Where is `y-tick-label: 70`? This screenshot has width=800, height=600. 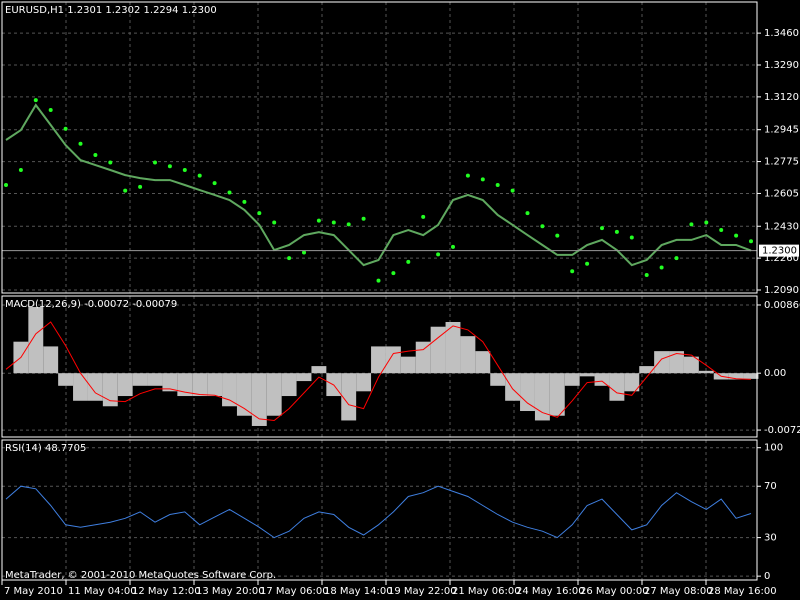
y-tick-label: 70 is located at coordinates (770, 486).